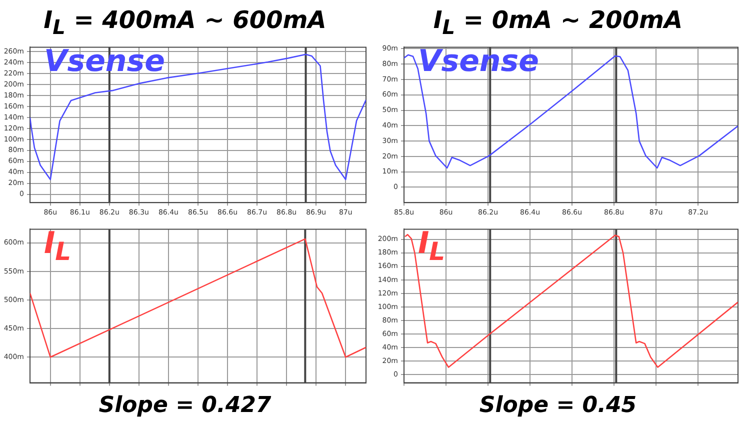 The image size is (742, 425). Describe the element at coordinates (185, 406) in the screenshot. I see `text: Slope = 0.427` at that location.